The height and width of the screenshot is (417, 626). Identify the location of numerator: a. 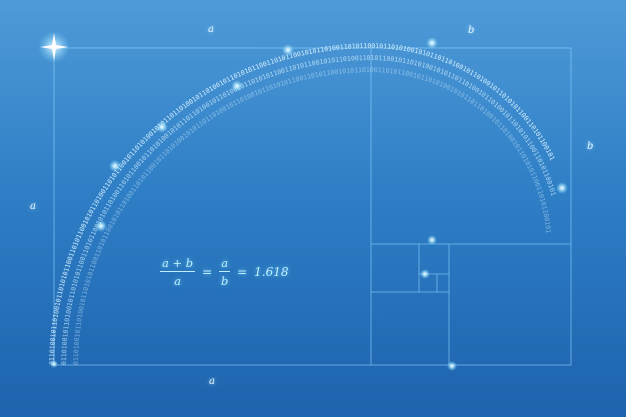
(225, 264).